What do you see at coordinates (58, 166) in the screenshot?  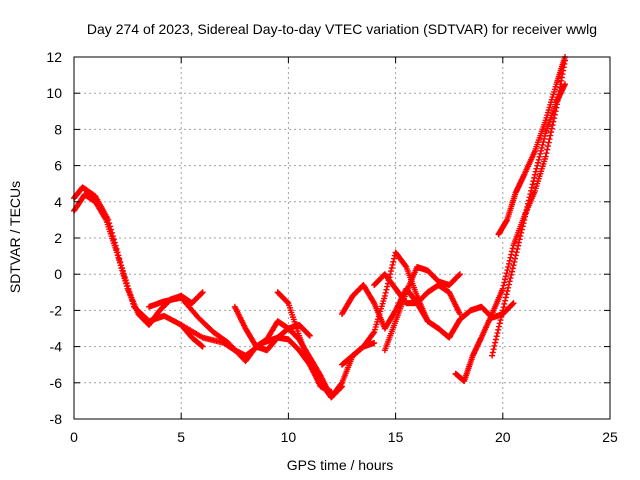 I see `y-tick-label: 6` at bounding box center [58, 166].